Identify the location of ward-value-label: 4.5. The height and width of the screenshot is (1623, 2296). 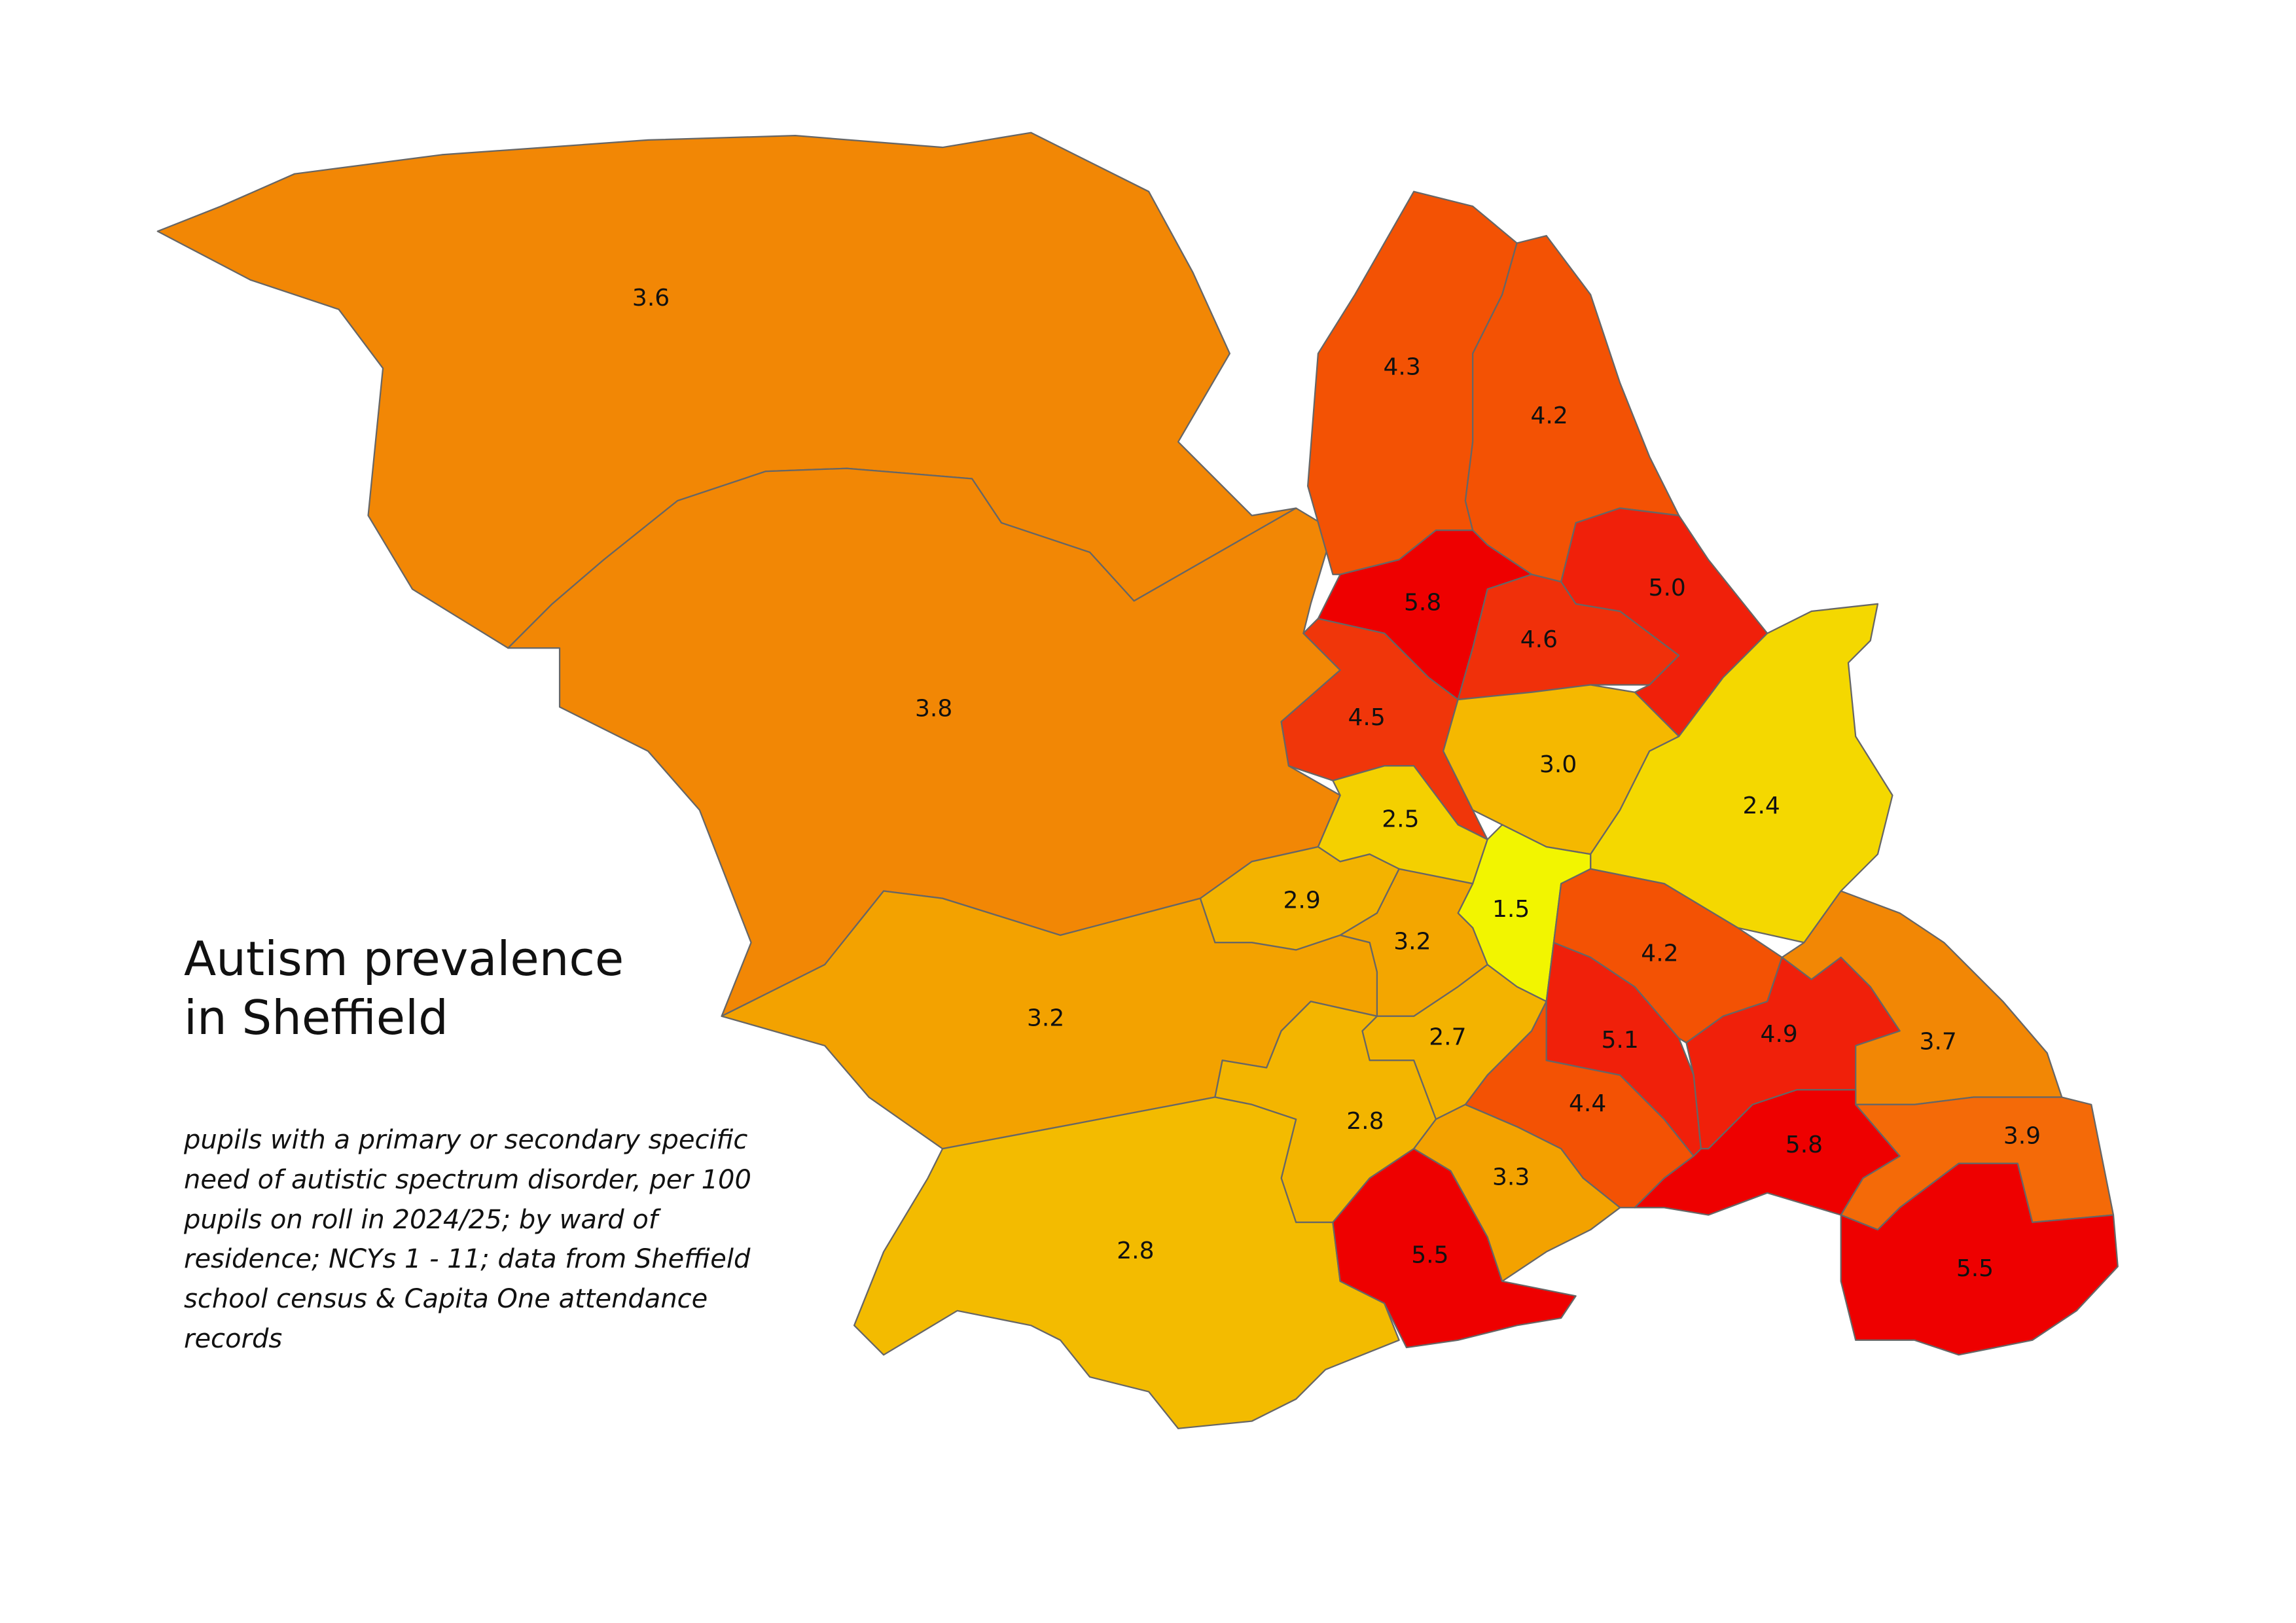
(1367, 718).